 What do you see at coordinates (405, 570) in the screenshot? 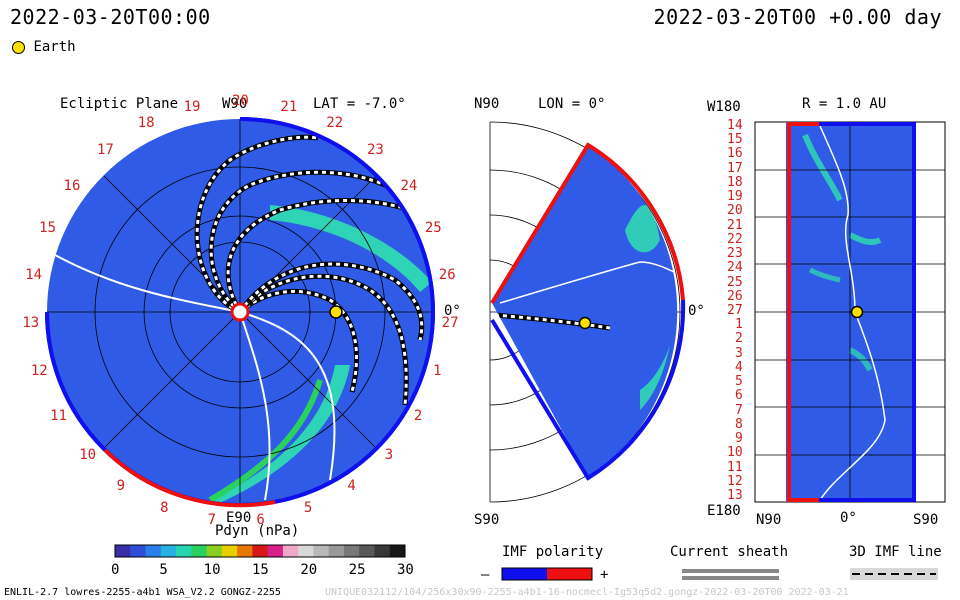
I see `colorbar-tick-label: 30` at bounding box center [405, 570].